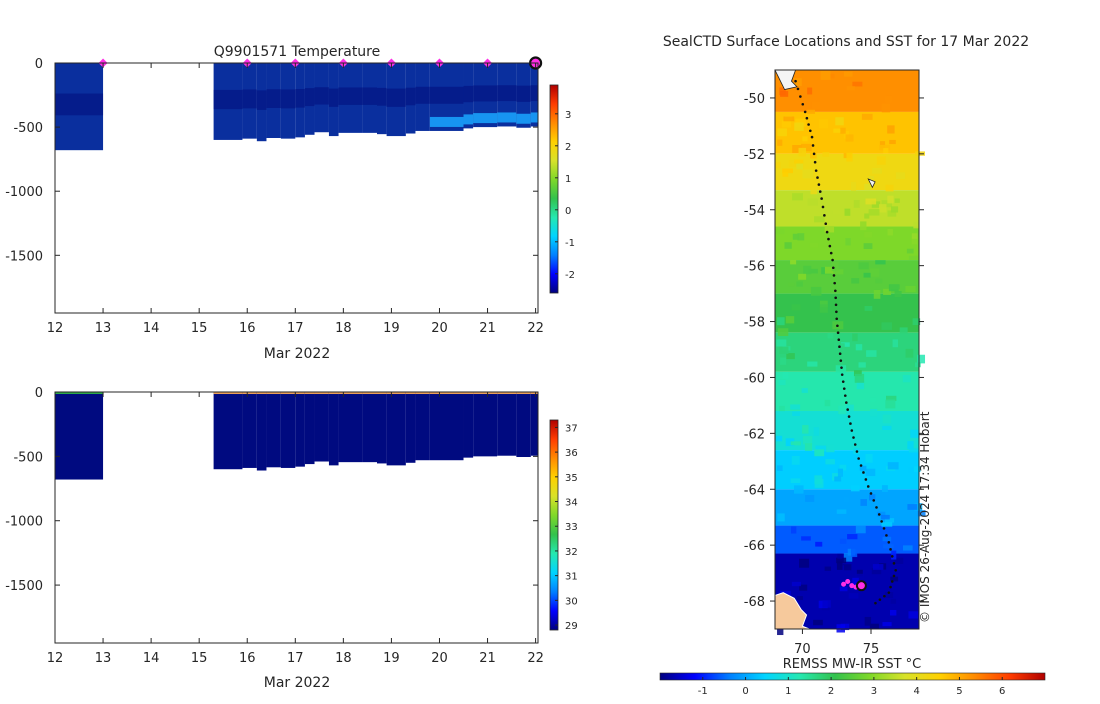  What do you see at coordinates (24, 192) in the screenshot?
I see `y-tick-label: -1000` at bounding box center [24, 192].